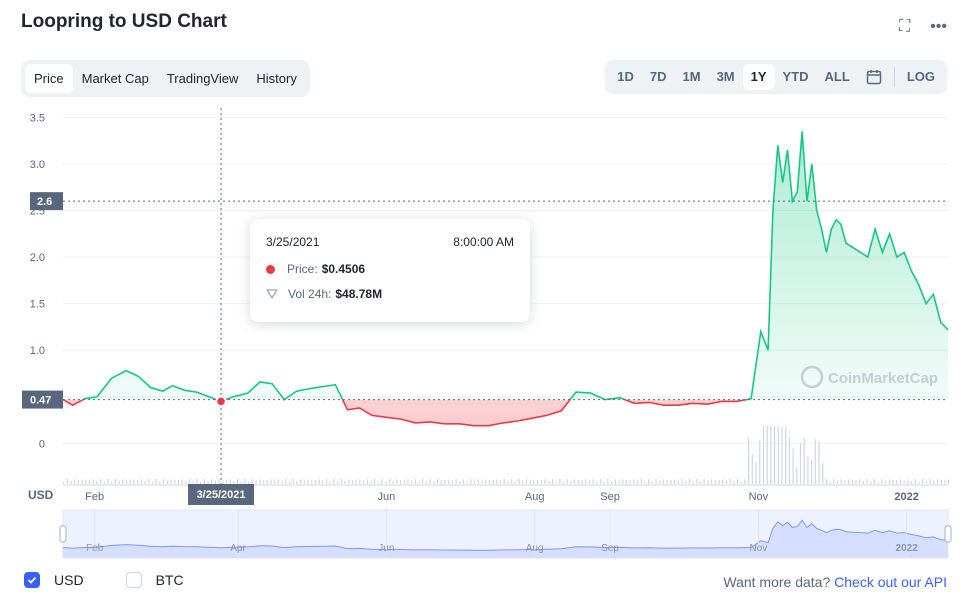 This screenshot has height=597, width=977. I want to click on price-dot-icon, so click(270, 269).